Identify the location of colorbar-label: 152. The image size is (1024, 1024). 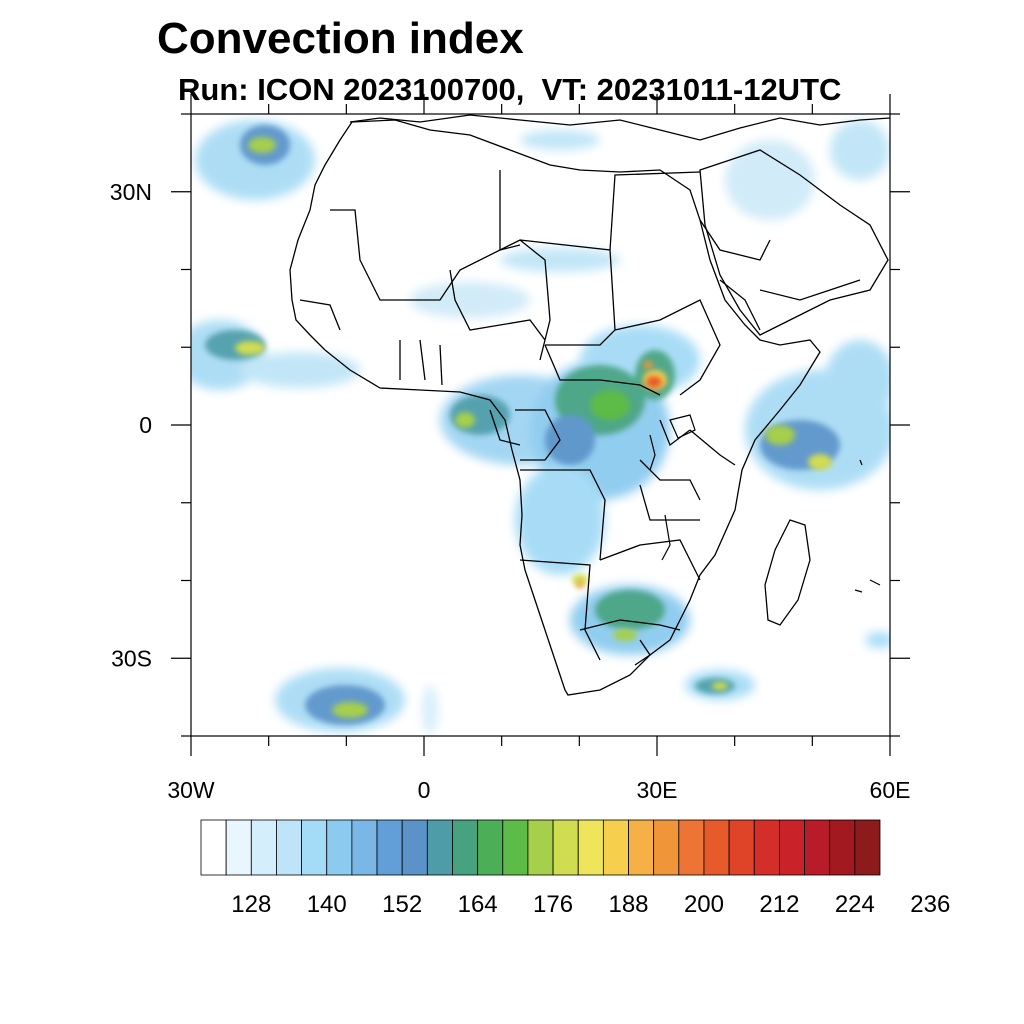
(402, 904).